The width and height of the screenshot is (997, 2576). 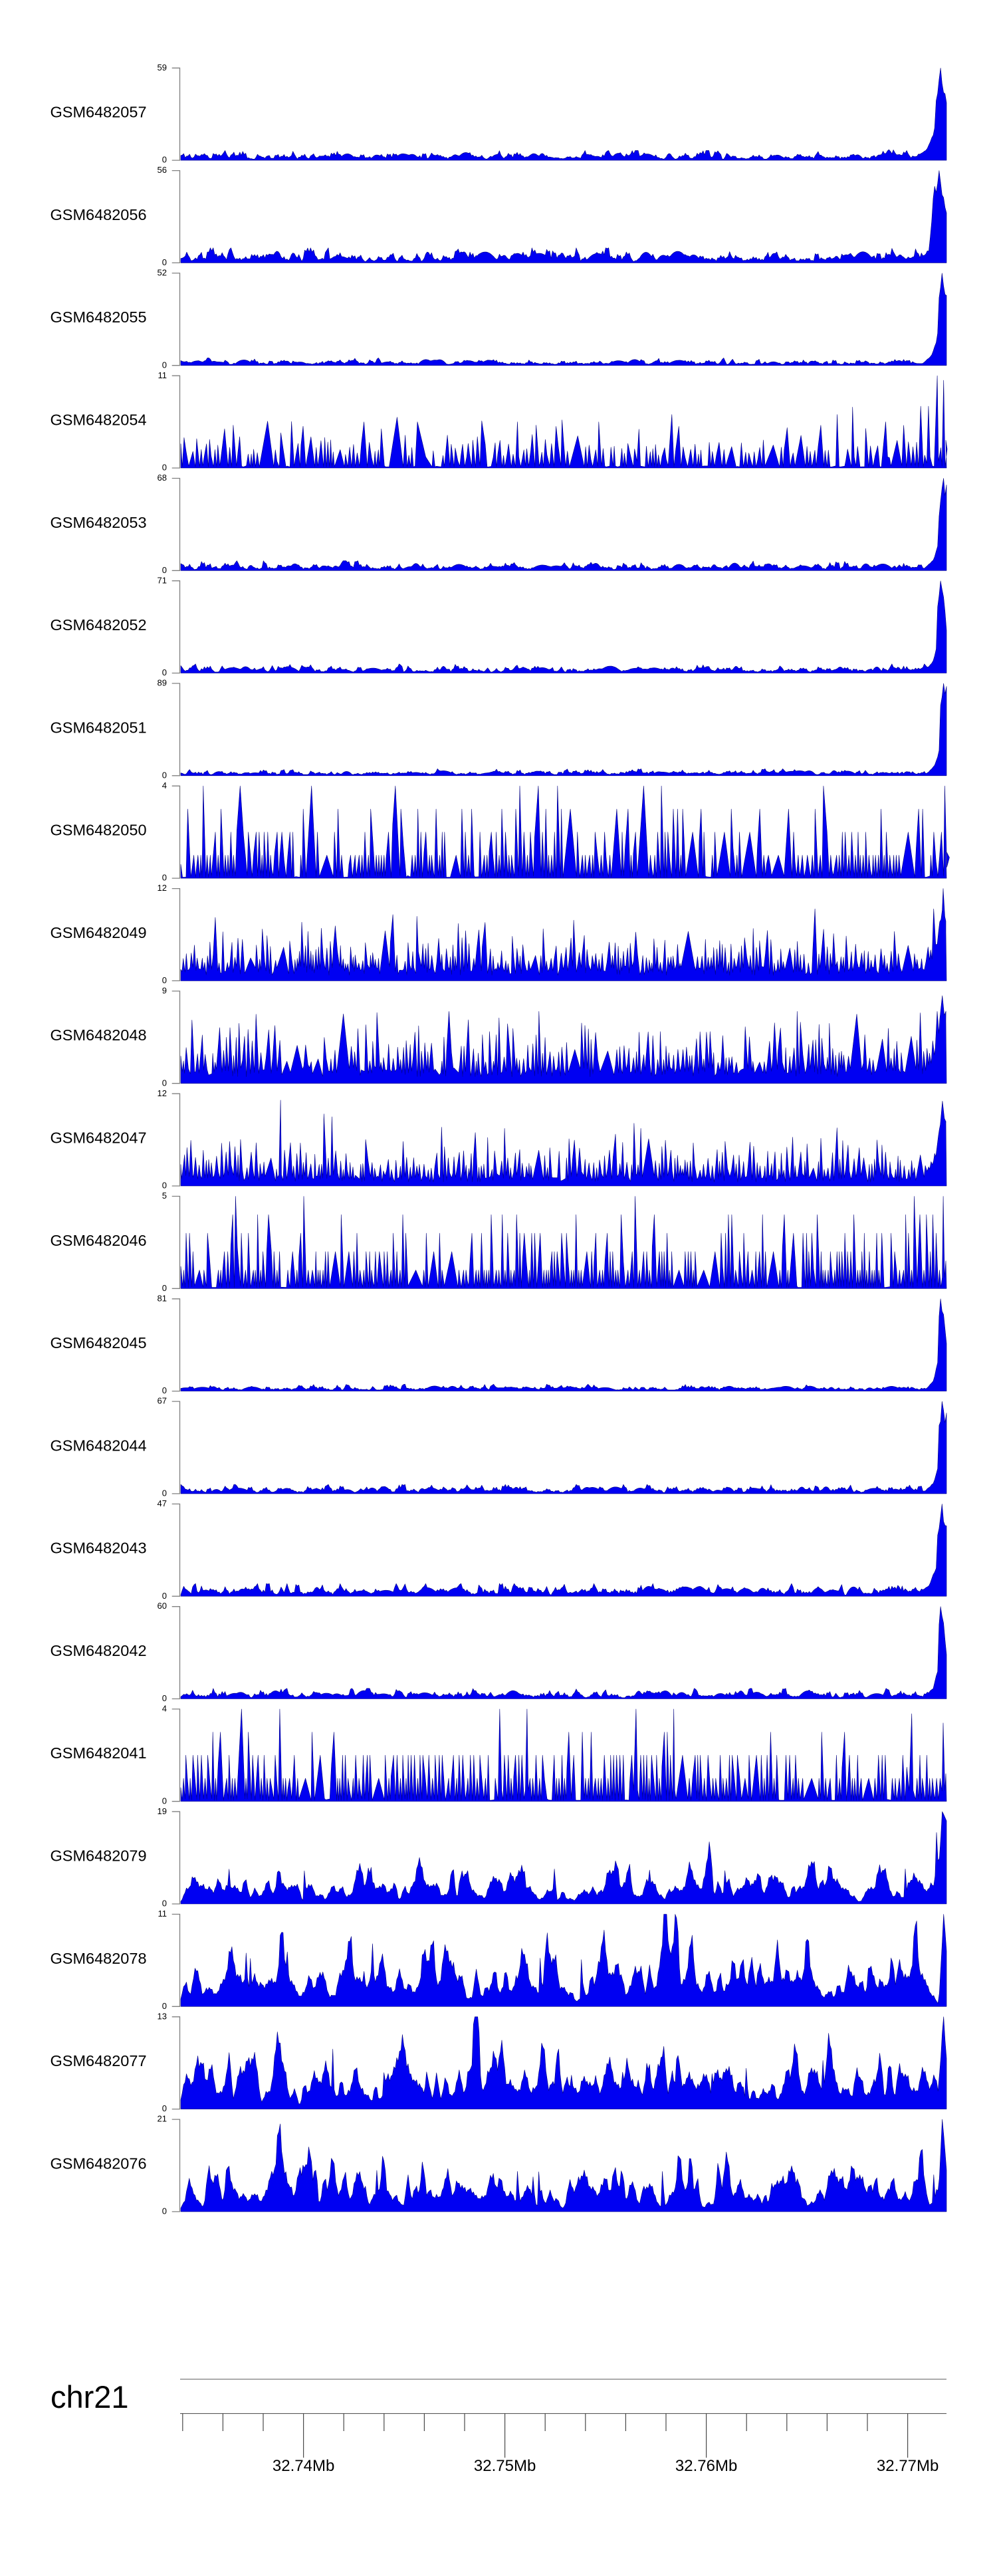 What do you see at coordinates (99, 112) in the screenshot?
I see `svg-text: GSM6482057` at bounding box center [99, 112].